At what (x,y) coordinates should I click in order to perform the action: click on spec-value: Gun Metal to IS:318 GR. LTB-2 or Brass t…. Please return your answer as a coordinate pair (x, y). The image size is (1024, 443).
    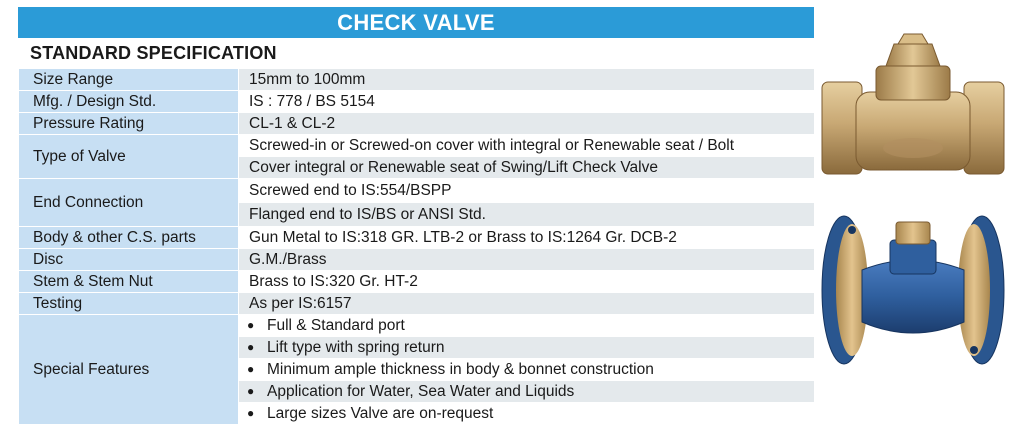
    Looking at the image, I should click on (526, 237).